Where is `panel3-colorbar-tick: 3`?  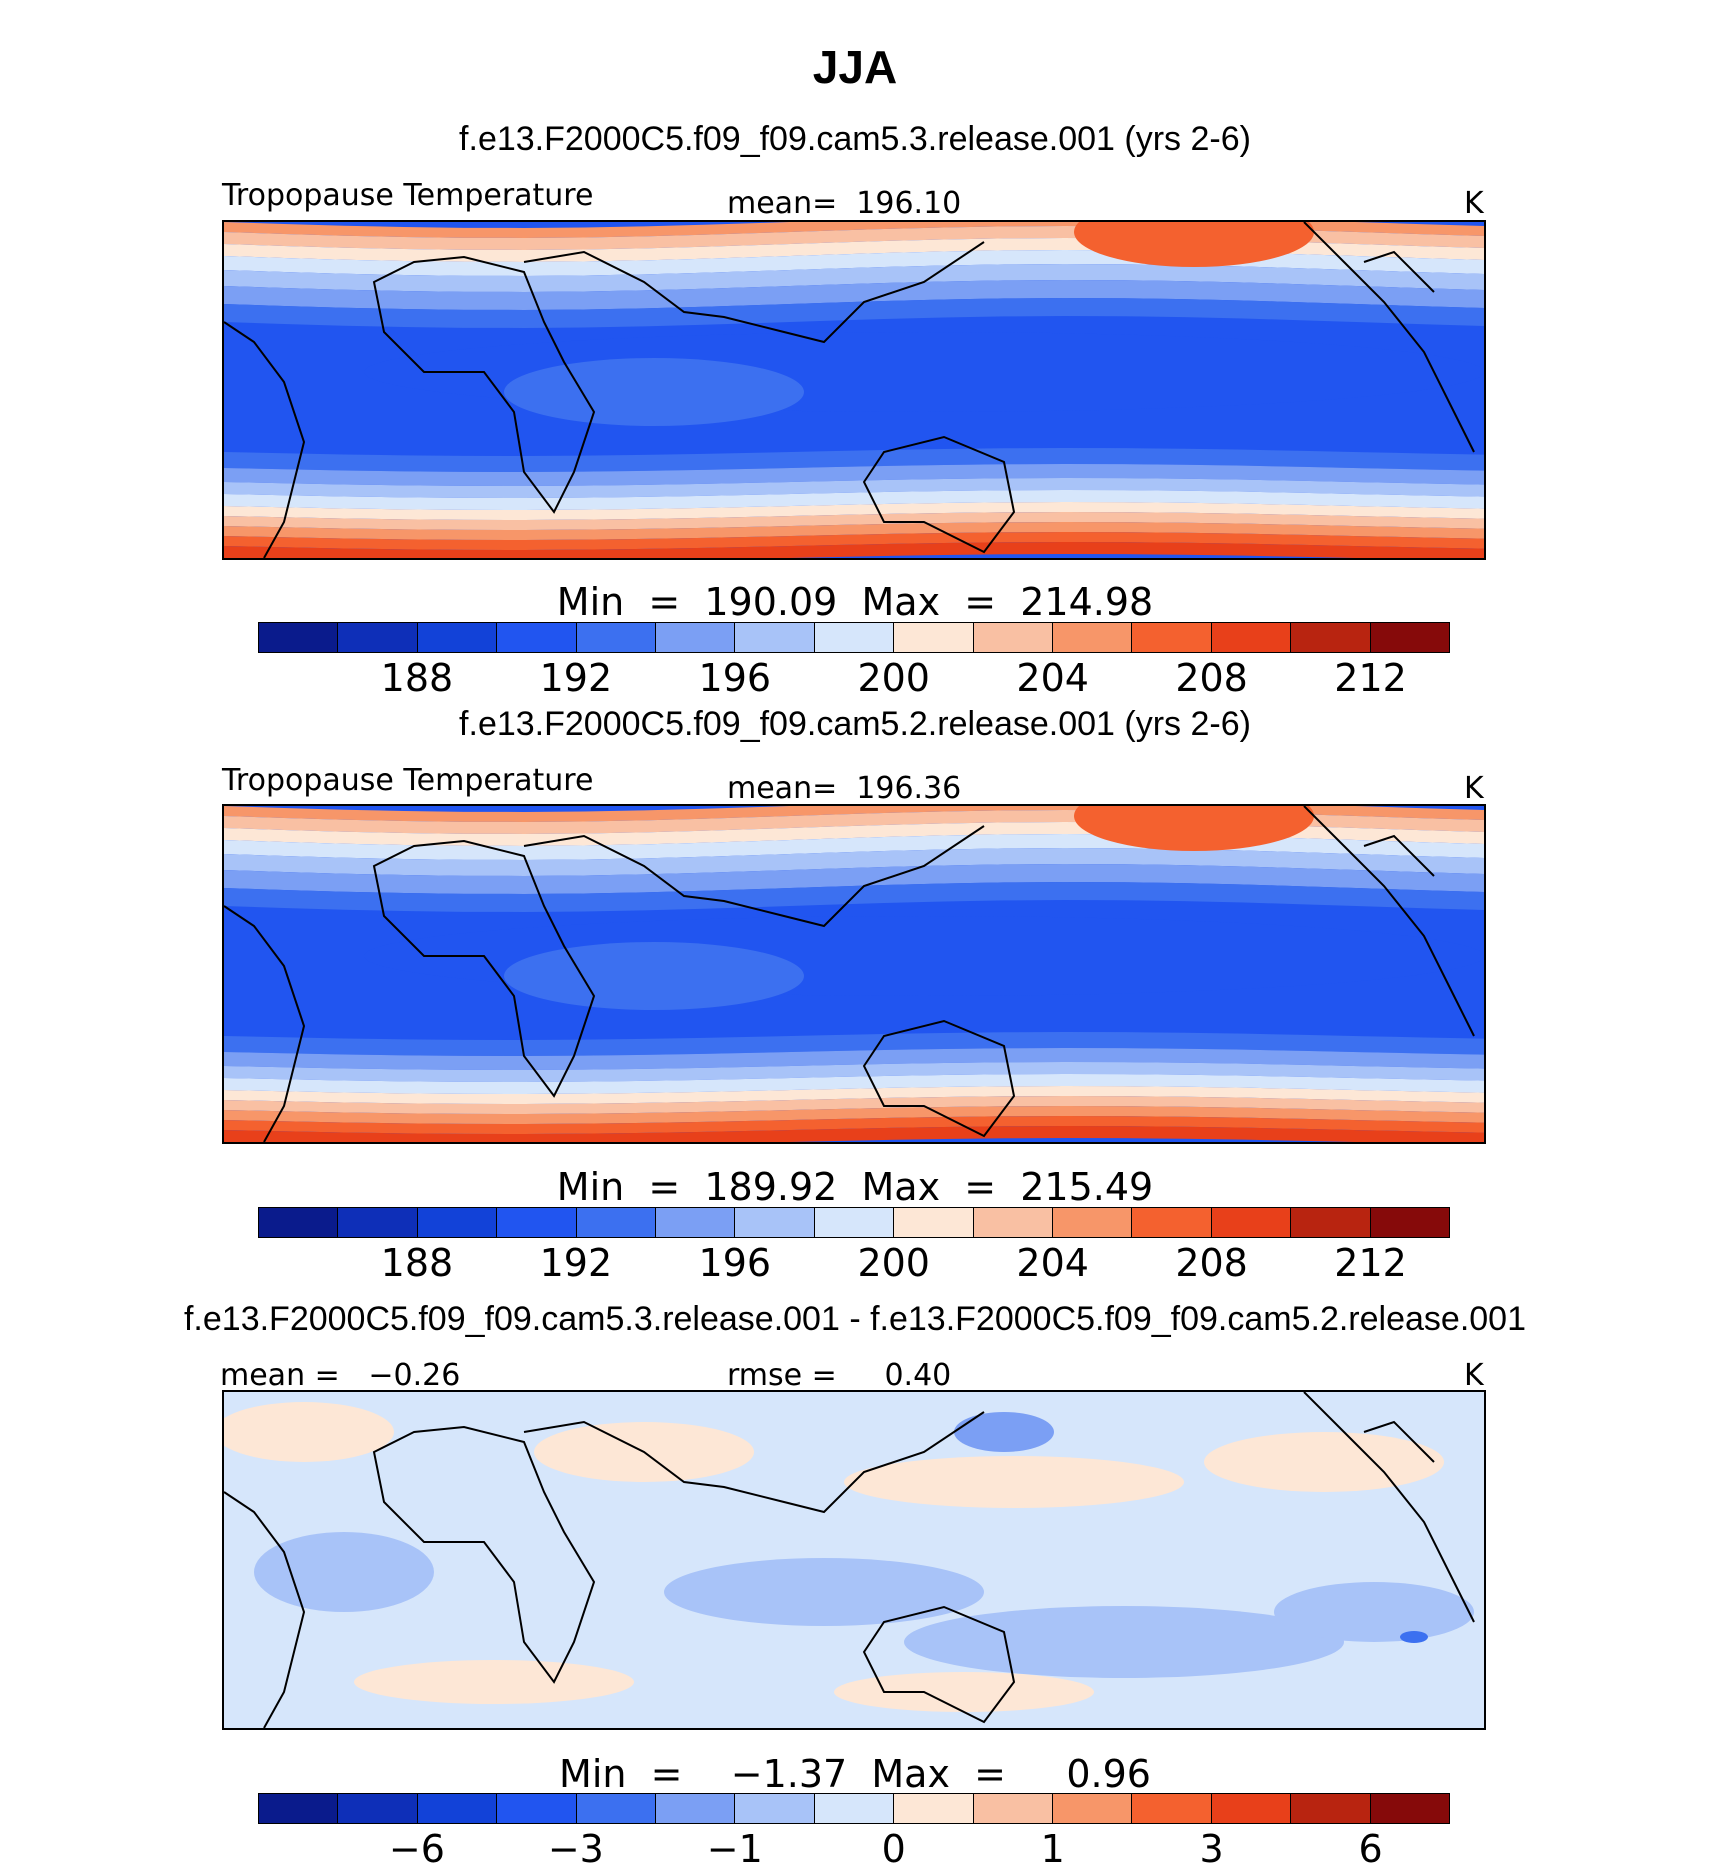 panel3-colorbar-tick: 3 is located at coordinates (1211, 1849).